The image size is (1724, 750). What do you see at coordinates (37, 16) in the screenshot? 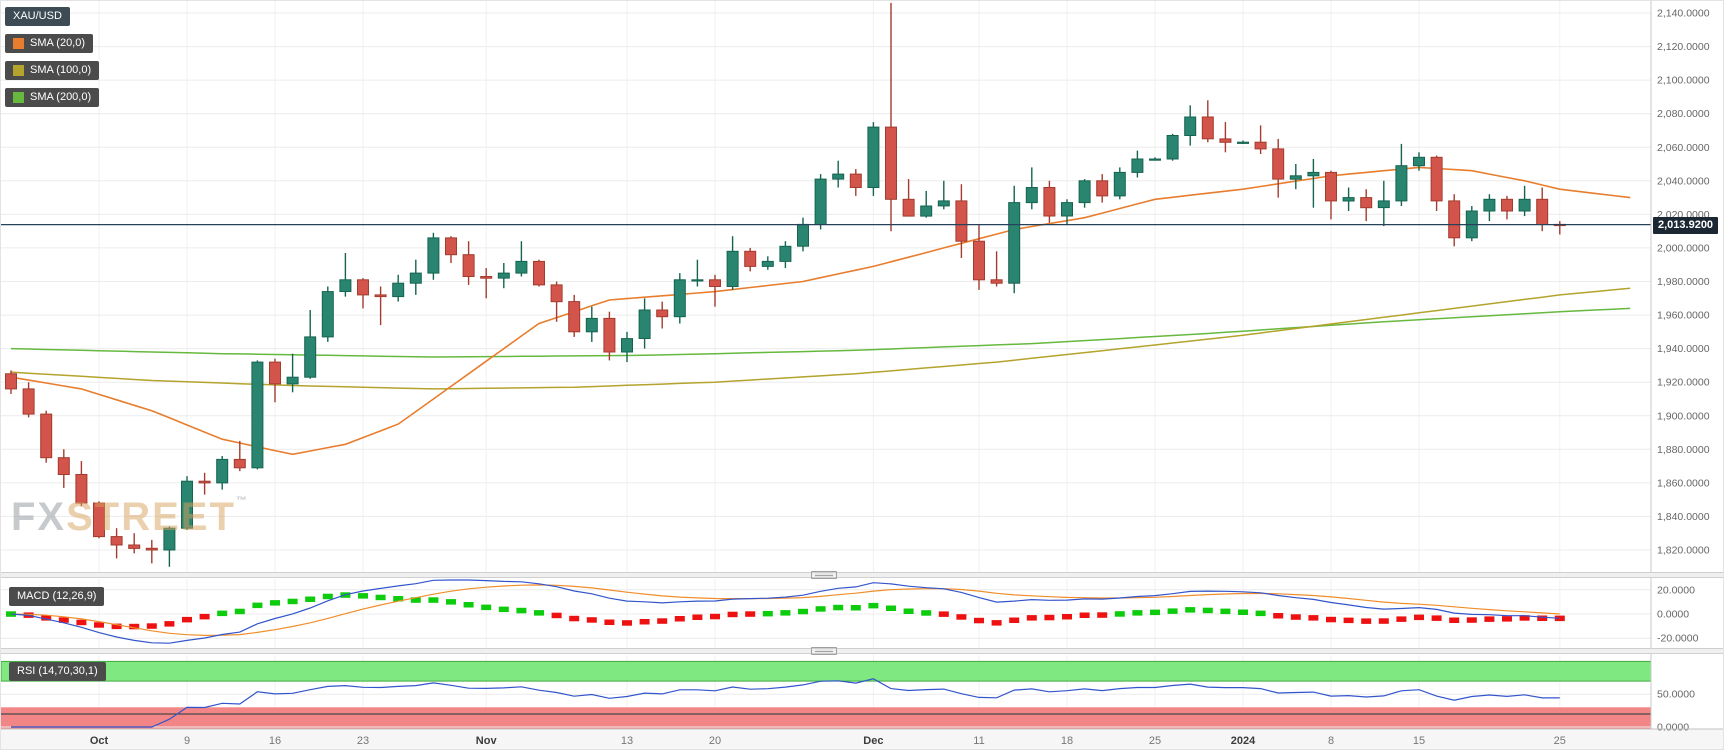
I see `symbol-badge: XAU/USD` at bounding box center [37, 16].